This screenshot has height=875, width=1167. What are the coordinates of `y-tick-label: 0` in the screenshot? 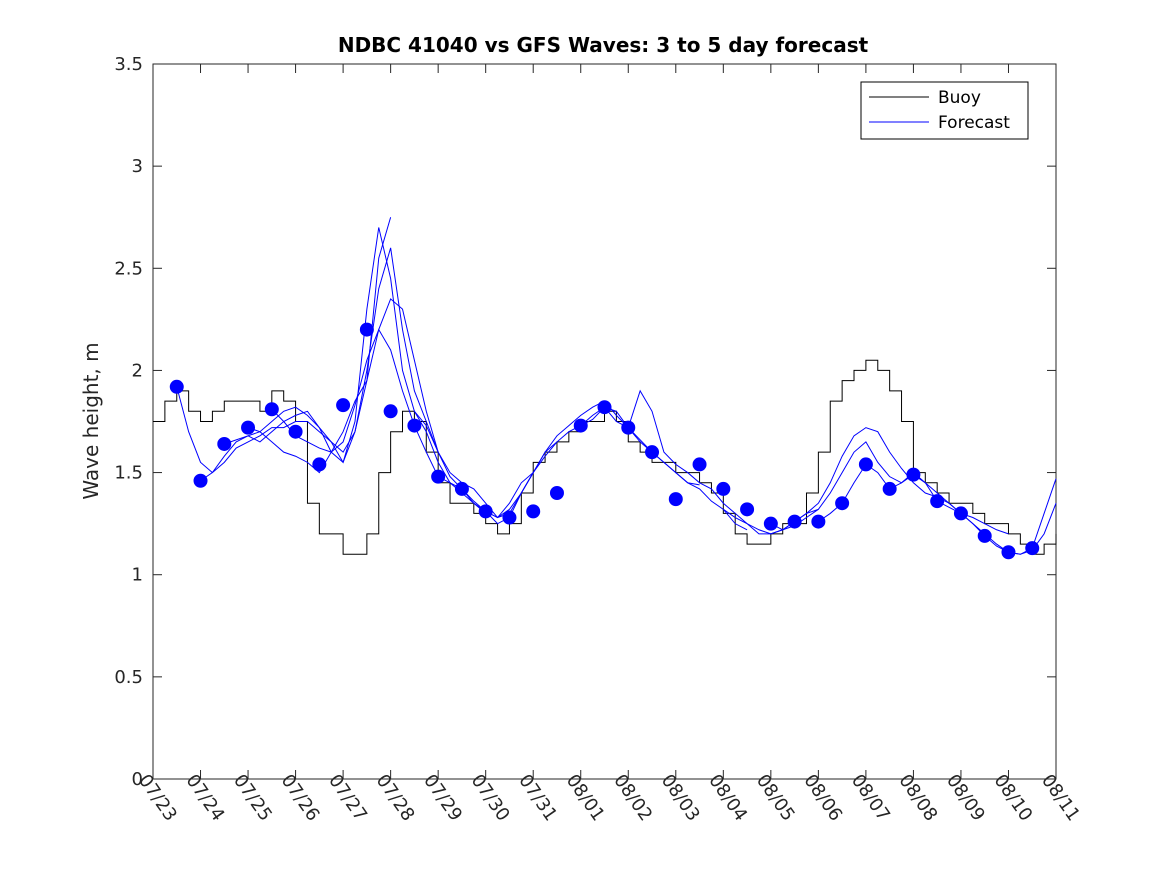 It's located at (137, 779).